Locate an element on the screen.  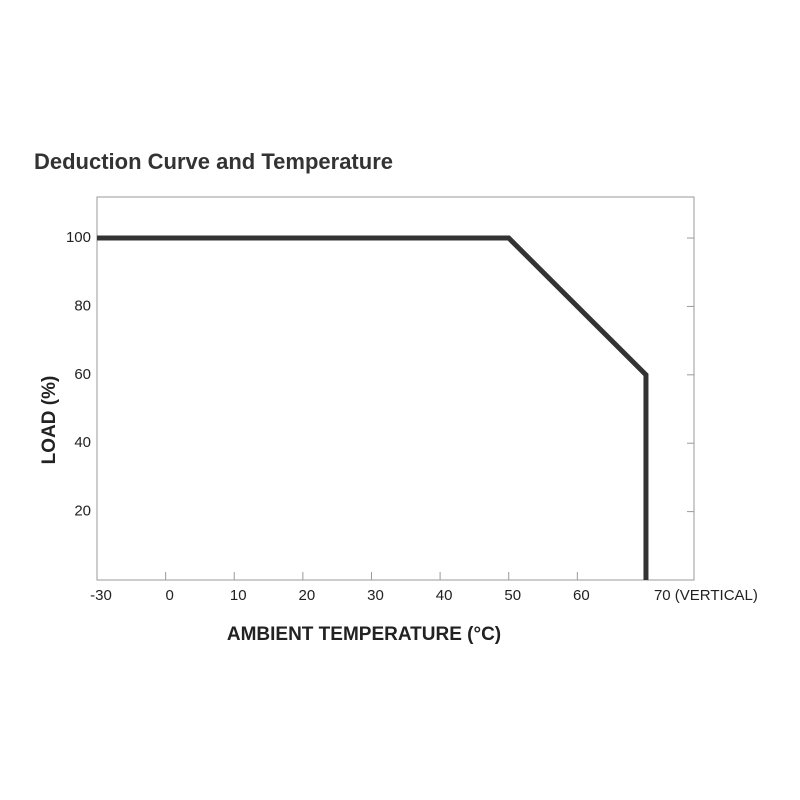
chart-title: Deduction Curve and Temperature is located at coordinates (213, 161).